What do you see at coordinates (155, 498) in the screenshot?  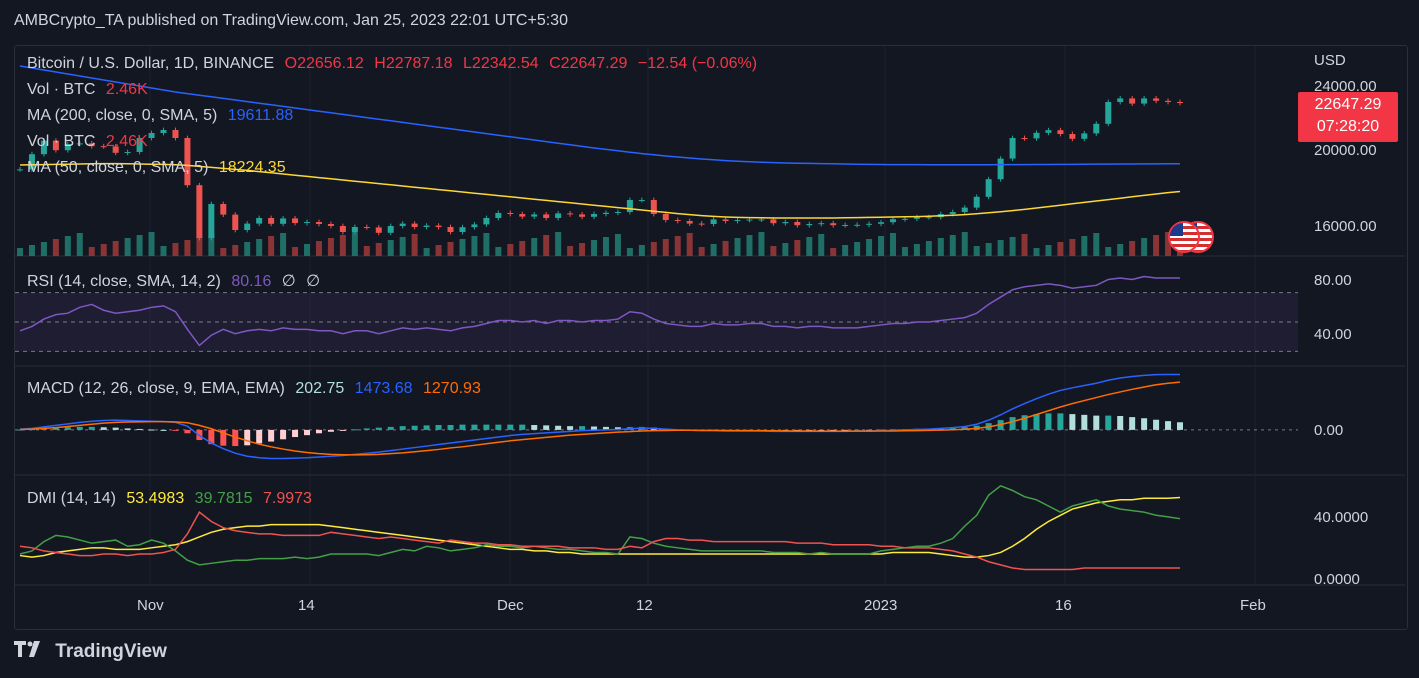 I see `adx-value: 53.4983` at bounding box center [155, 498].